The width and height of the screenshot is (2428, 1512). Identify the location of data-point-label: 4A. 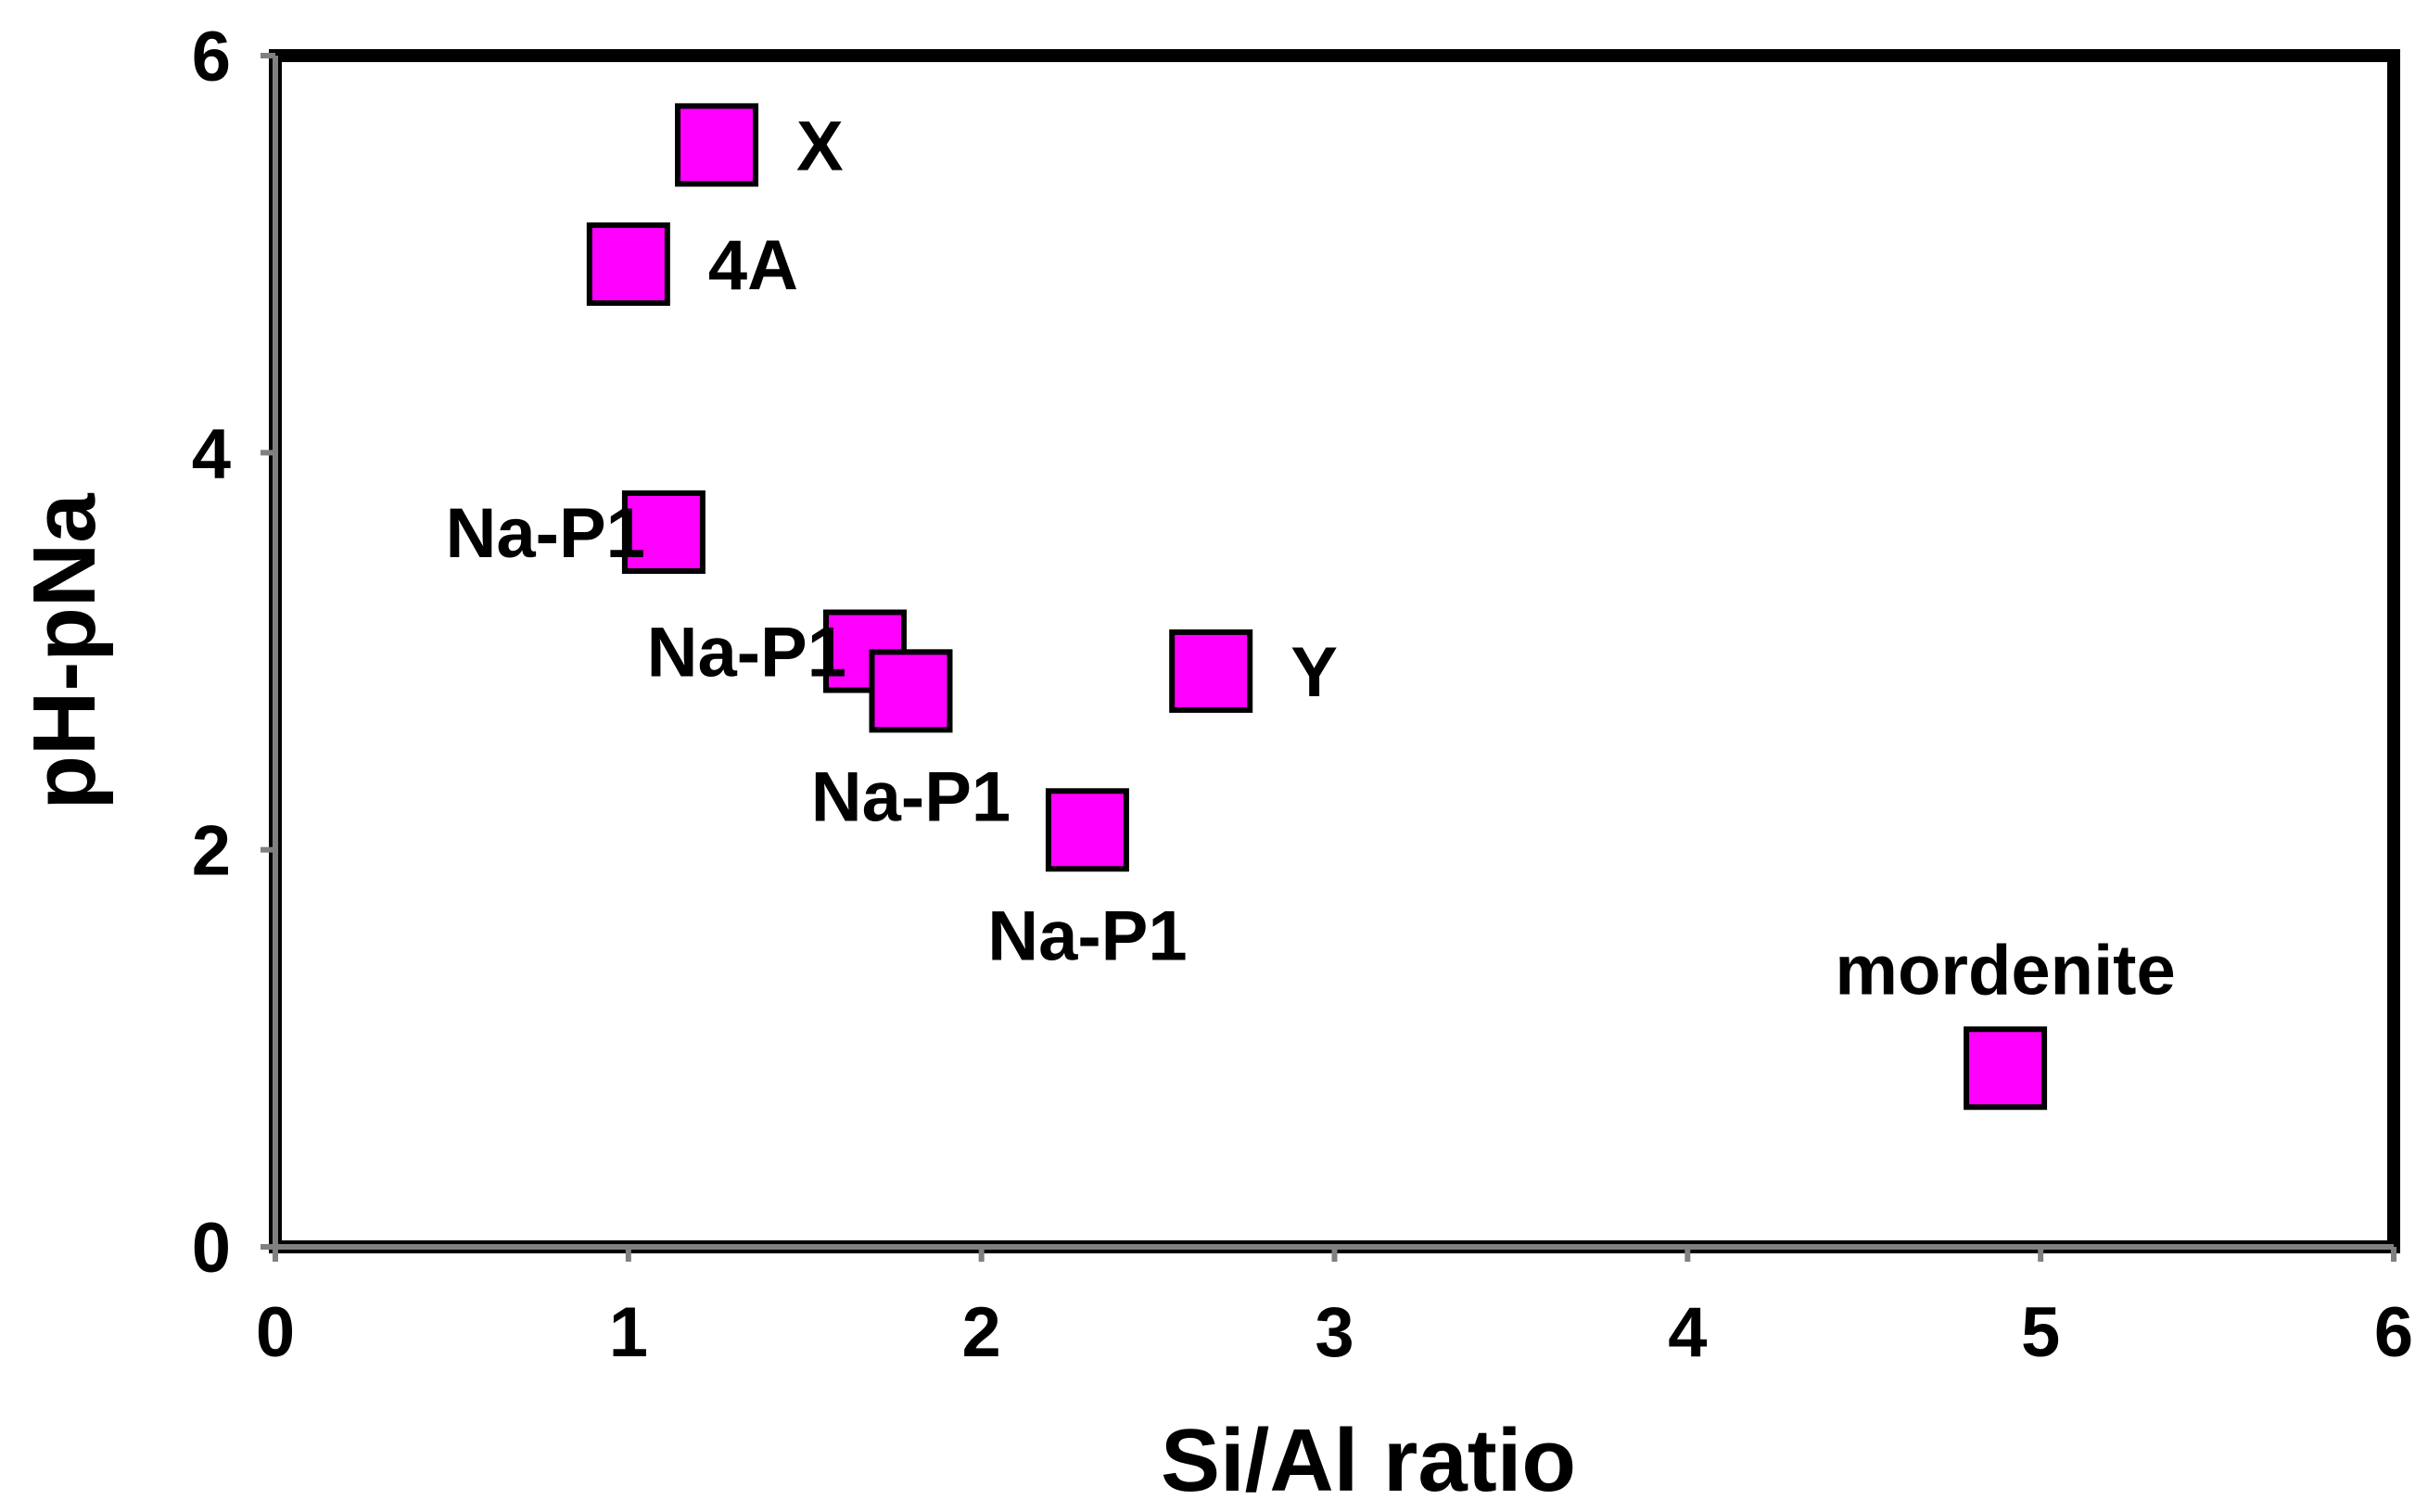
(753, 265).